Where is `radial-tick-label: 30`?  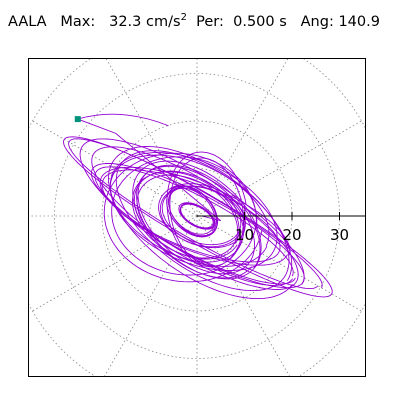
radial-tick-label: 30 is located at coordinates (339, 235).